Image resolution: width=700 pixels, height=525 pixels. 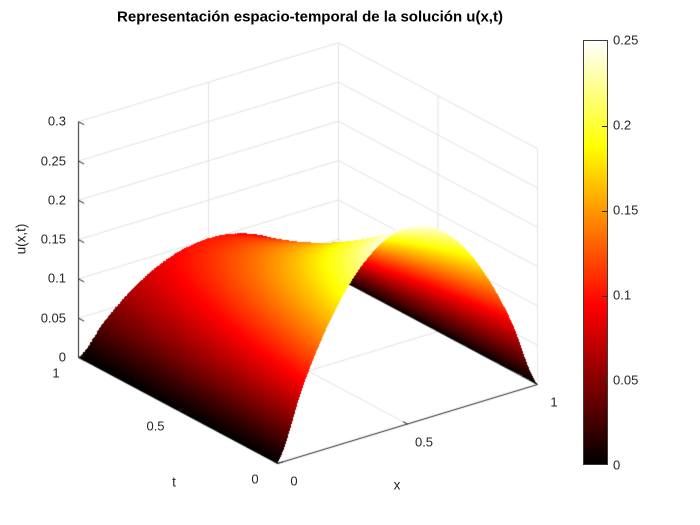 What do you see at coordinates (294, 481) in the screenshot?
I see `x-tick-label: 0` at bounding box center [294, 481].